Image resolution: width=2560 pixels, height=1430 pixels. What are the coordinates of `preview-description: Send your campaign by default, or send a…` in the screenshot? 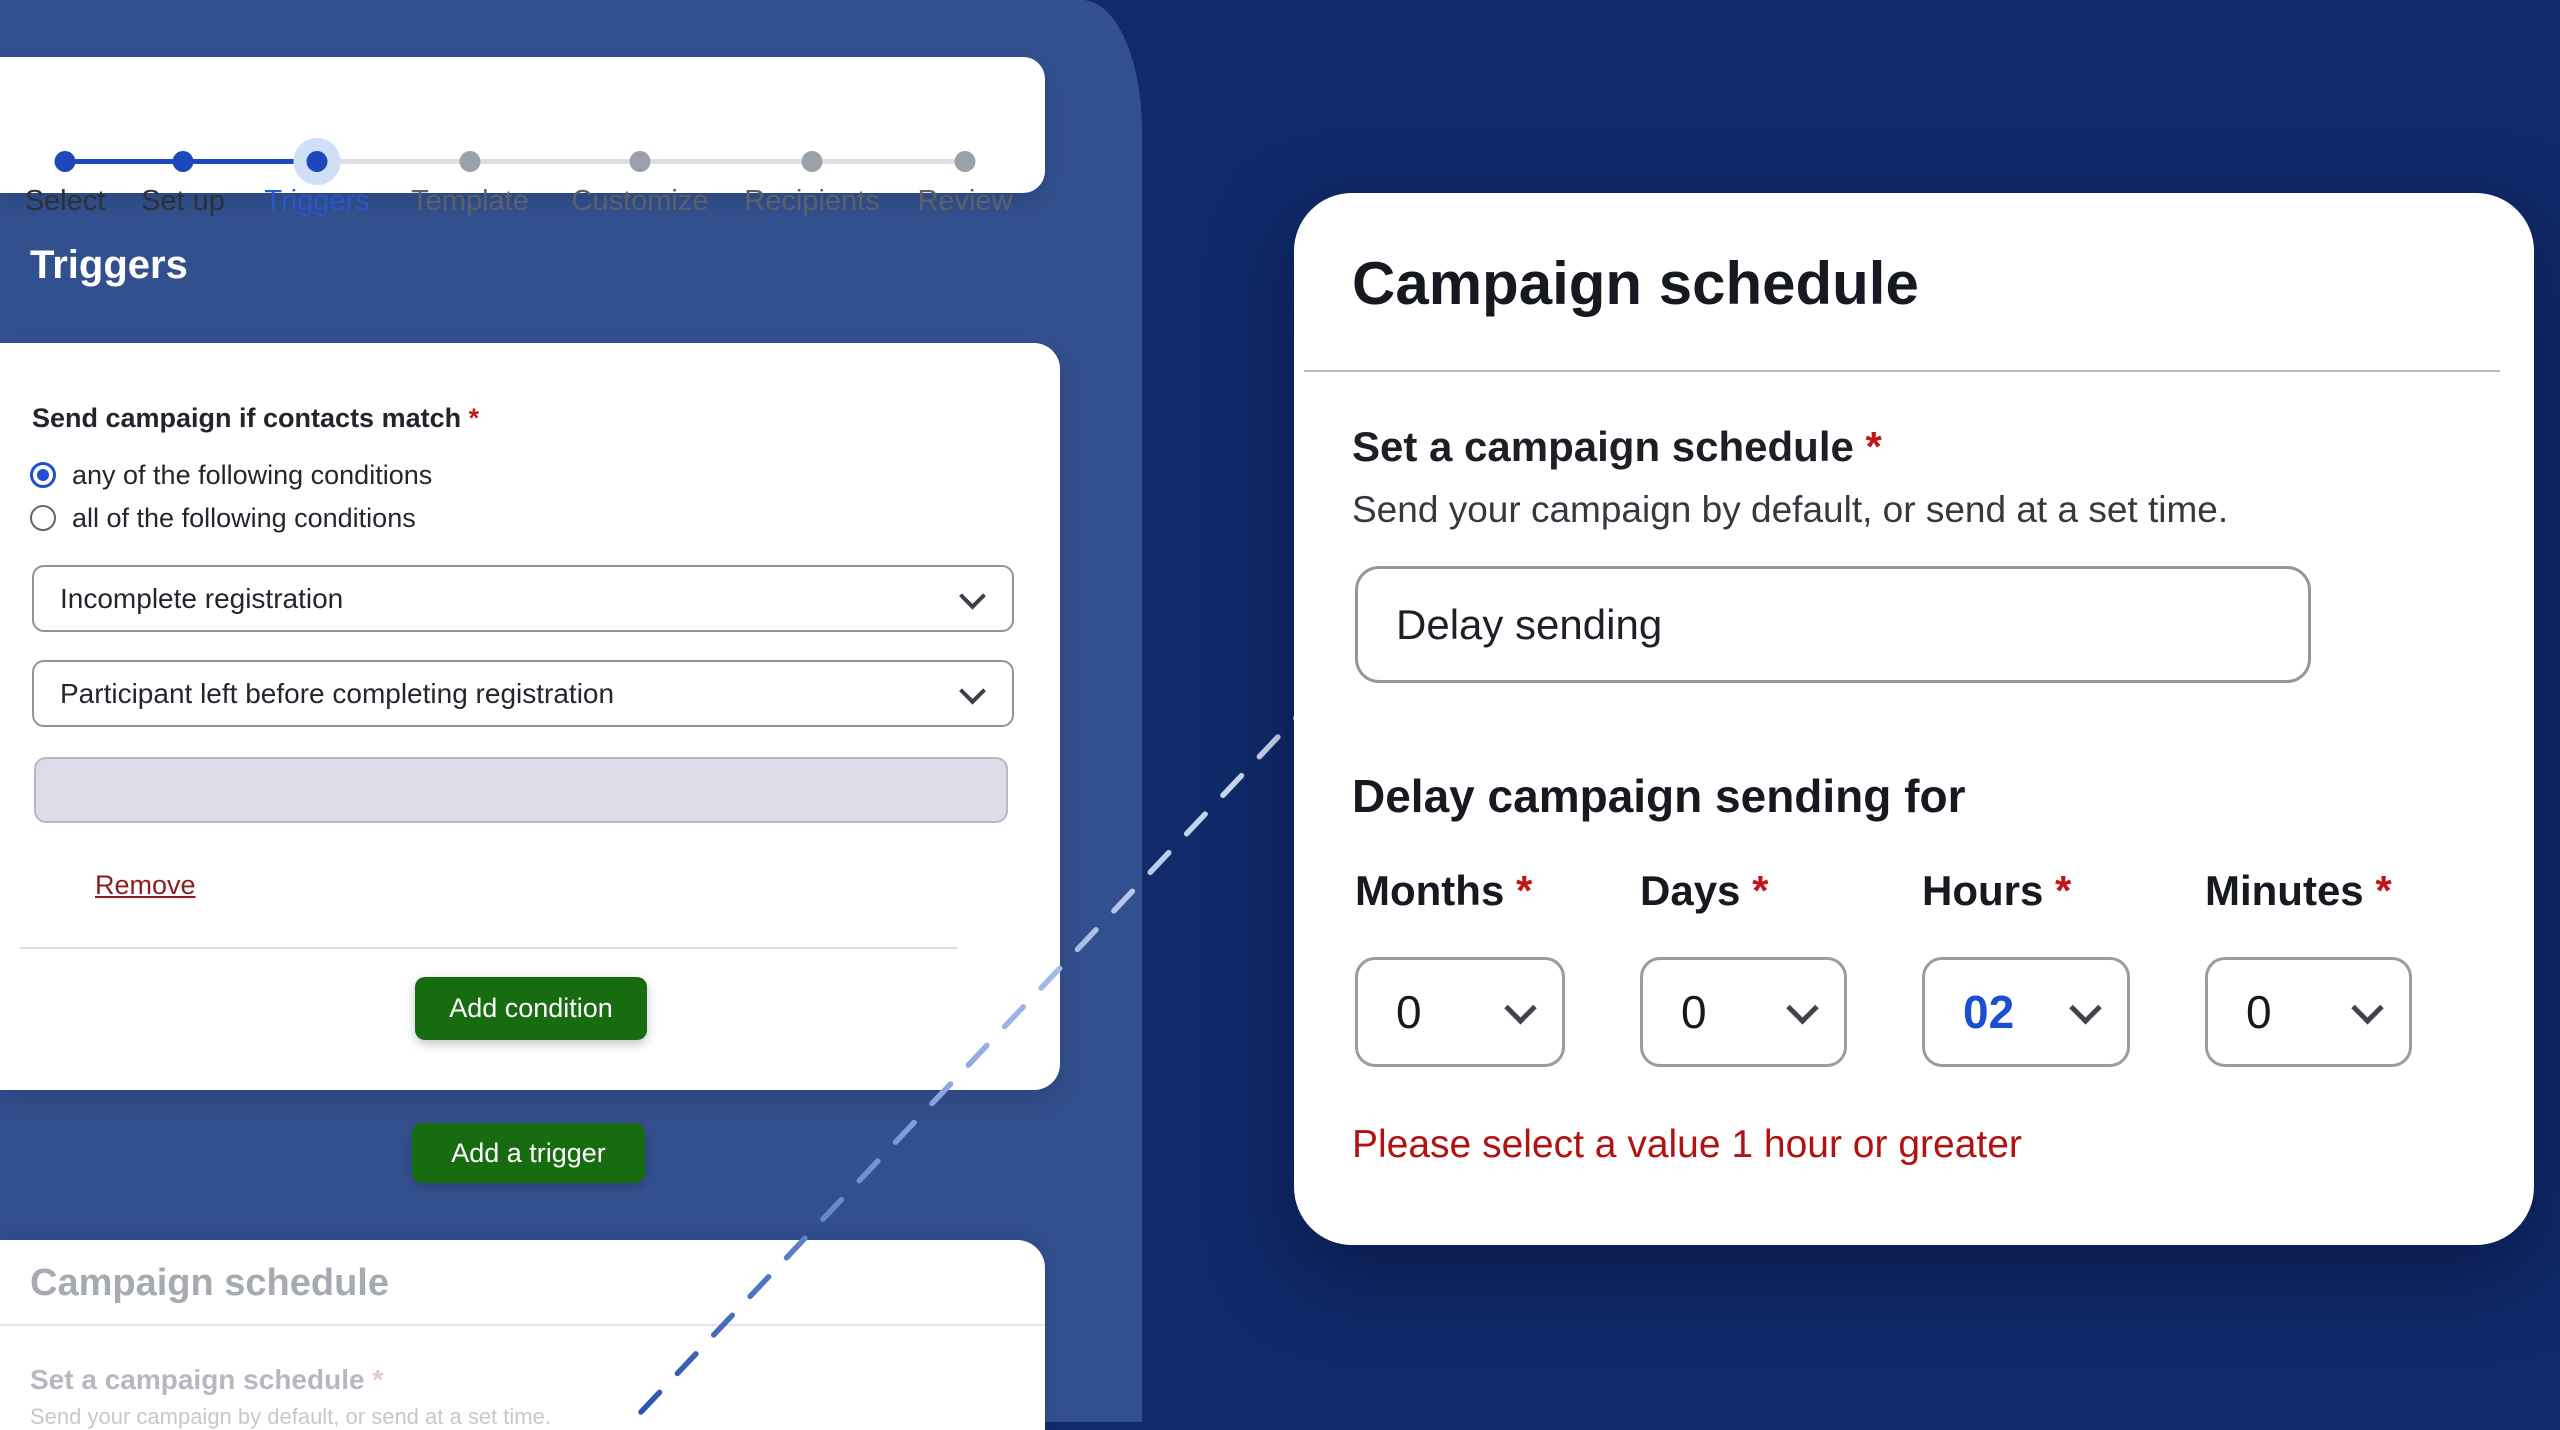 It's located at (290, 1416).